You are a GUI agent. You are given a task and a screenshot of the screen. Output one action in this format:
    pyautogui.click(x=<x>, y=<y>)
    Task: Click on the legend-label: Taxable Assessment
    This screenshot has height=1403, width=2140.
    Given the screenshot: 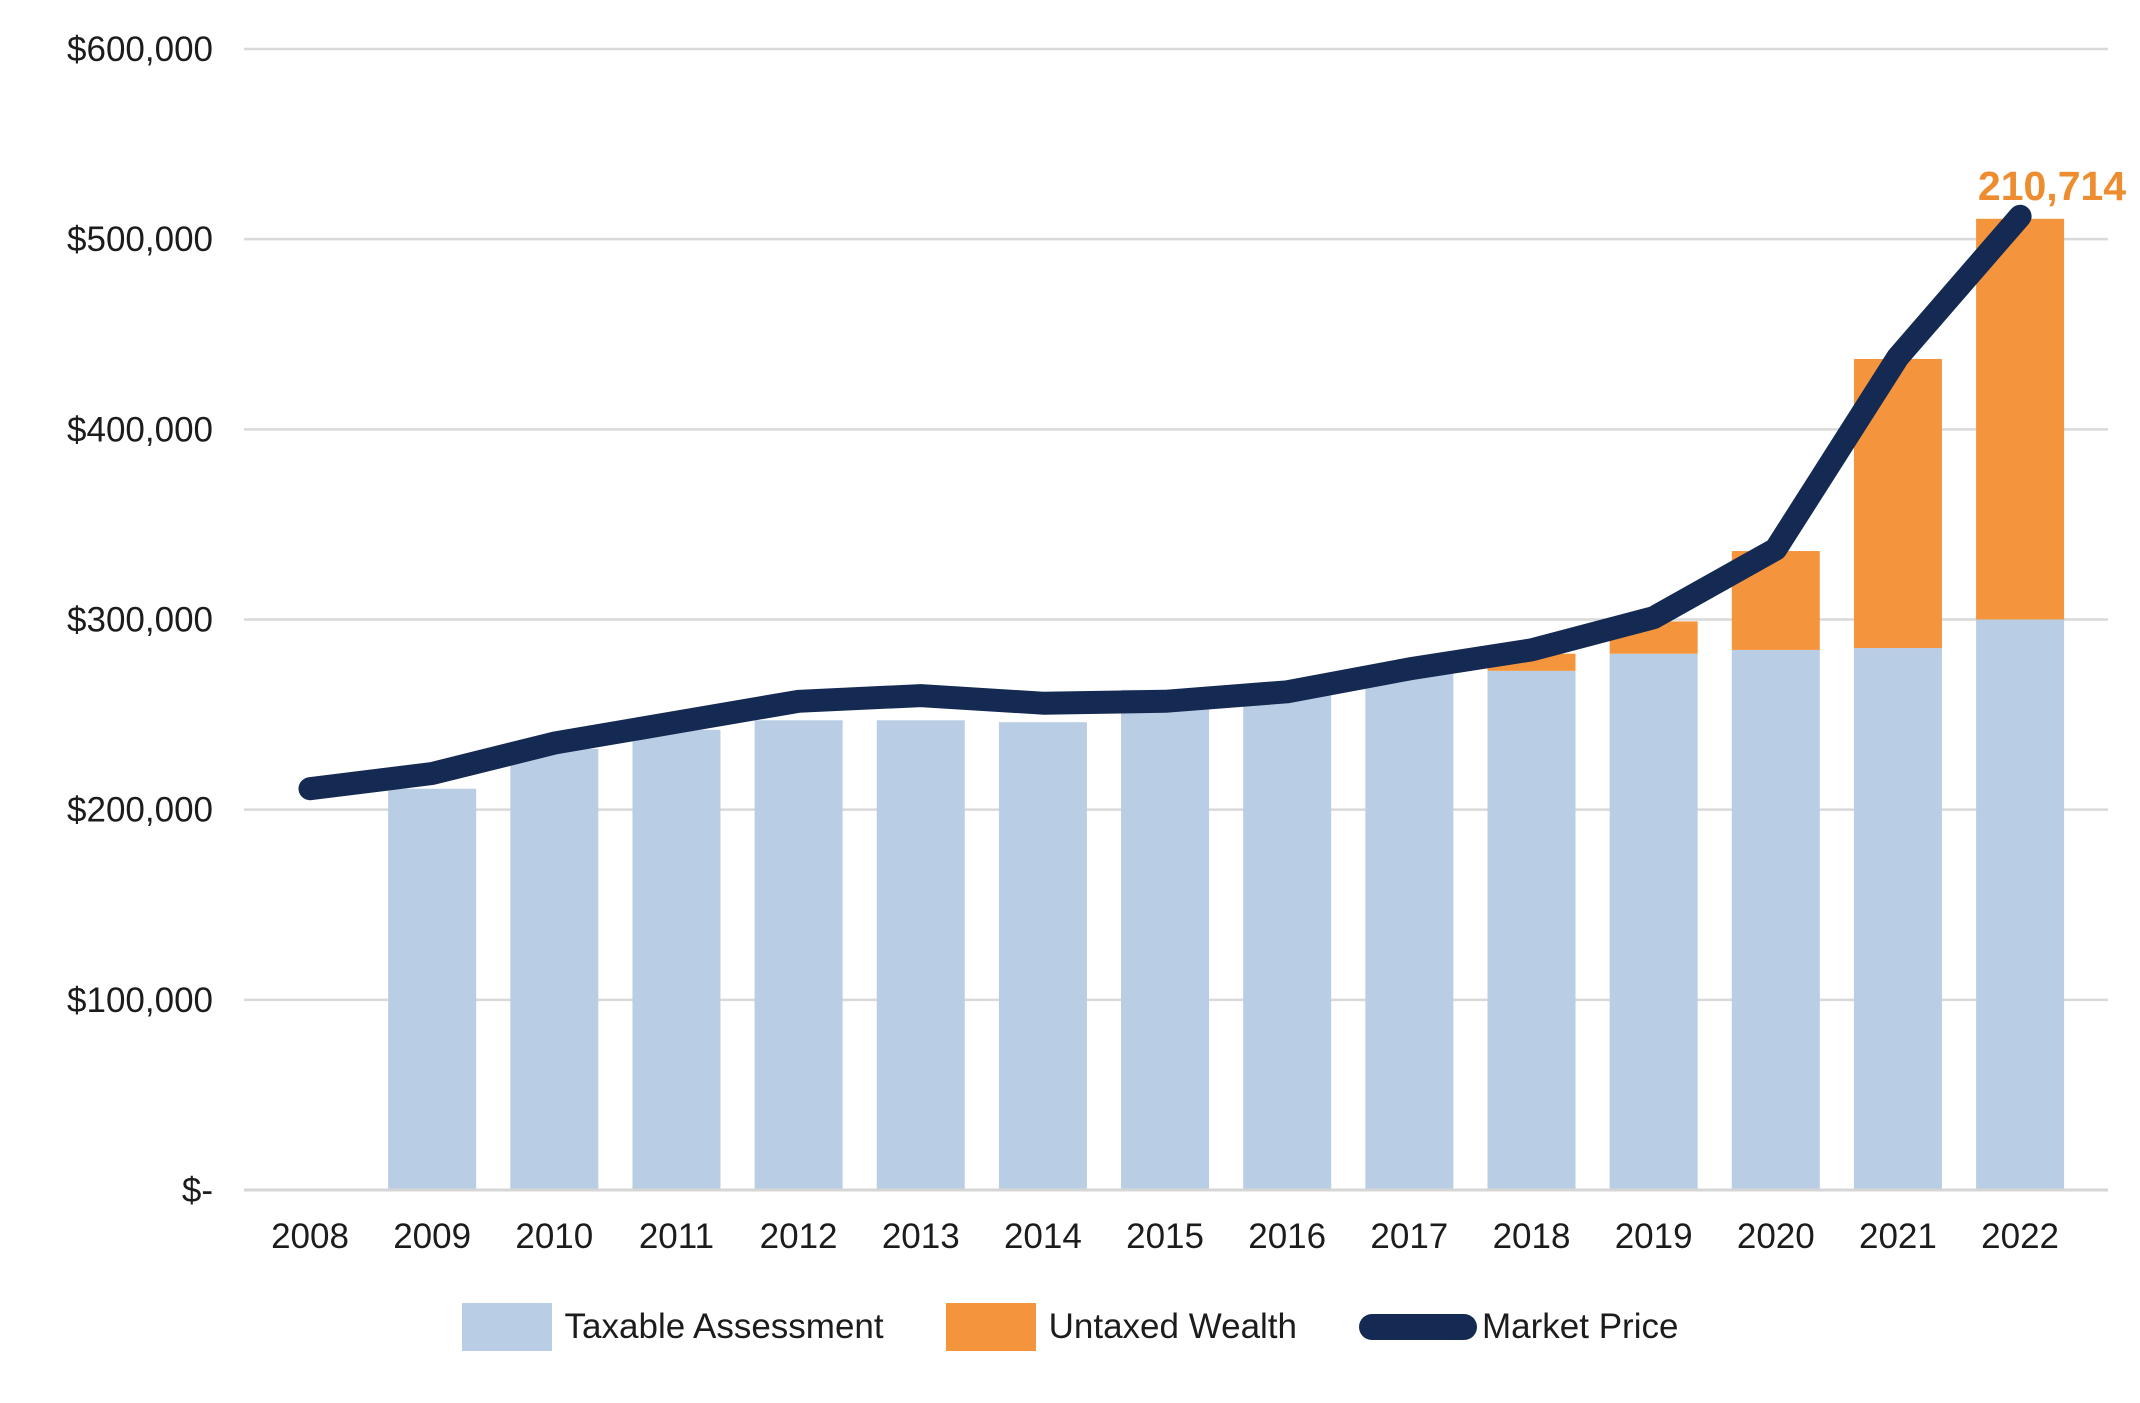 What is the action you would take?
    pyautogui.click(x=724, y=1326)
    